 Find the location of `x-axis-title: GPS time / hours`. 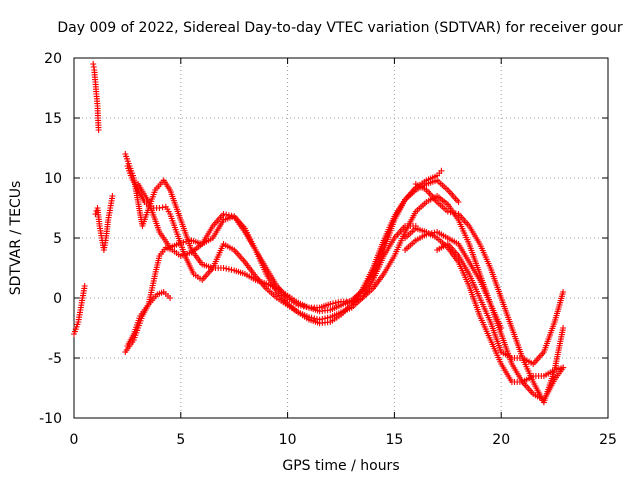

x-axis-title: GPS time / hours is located at coordinates (340, 466).